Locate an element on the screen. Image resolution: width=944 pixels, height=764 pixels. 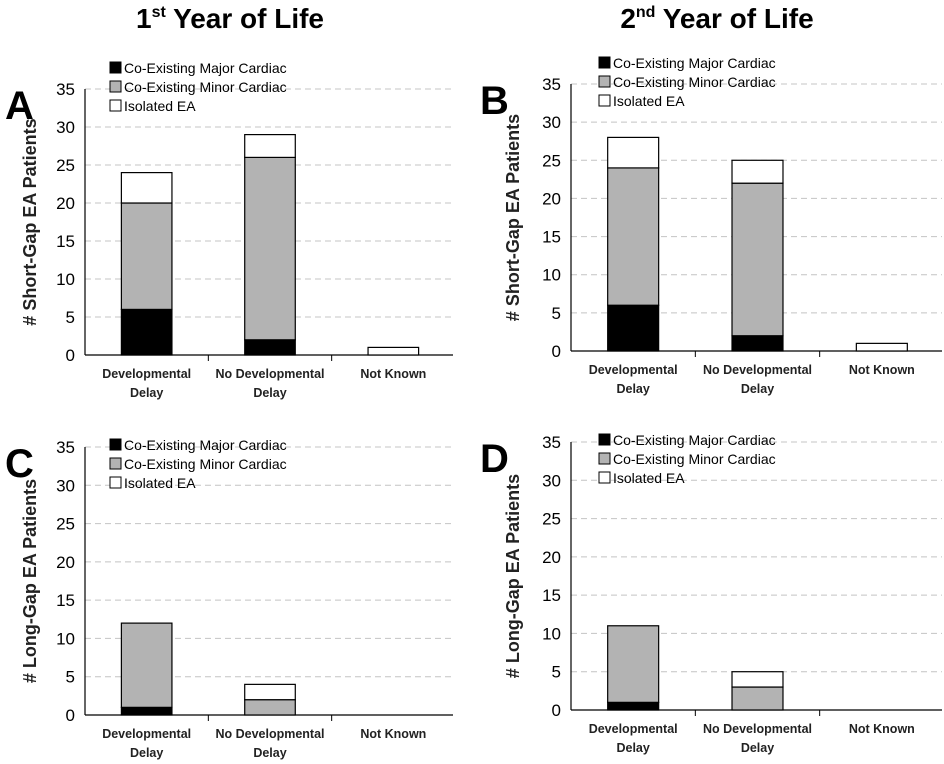
column-title-1: 1st Year of Life is located at coordinates (230, 18).